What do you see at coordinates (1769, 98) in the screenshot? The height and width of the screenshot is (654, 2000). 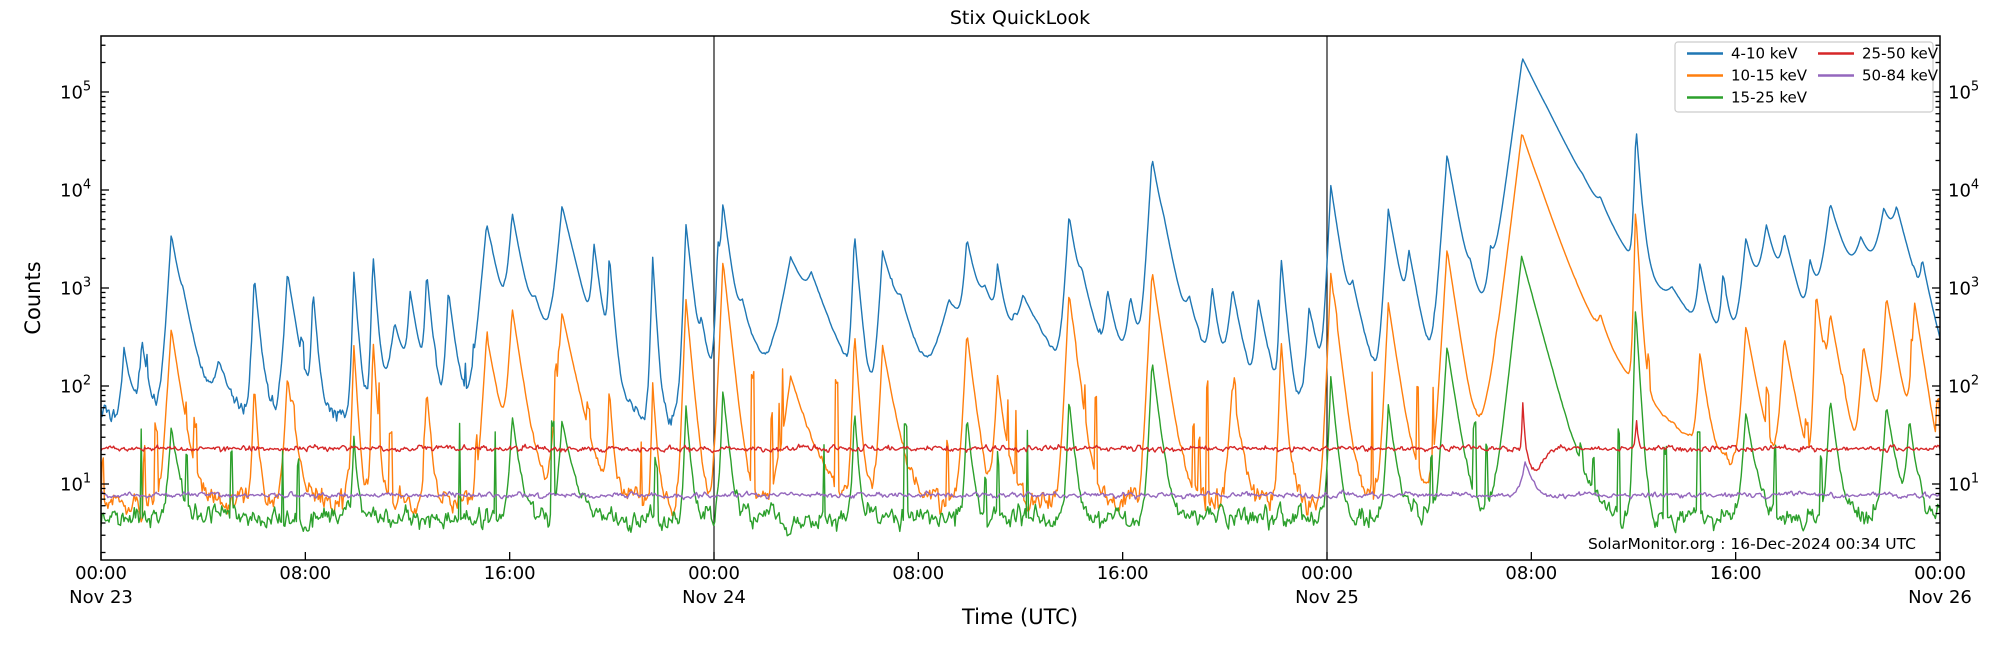 I see `legend-label: 15-25 keV` at bounding box center [1769, 98].